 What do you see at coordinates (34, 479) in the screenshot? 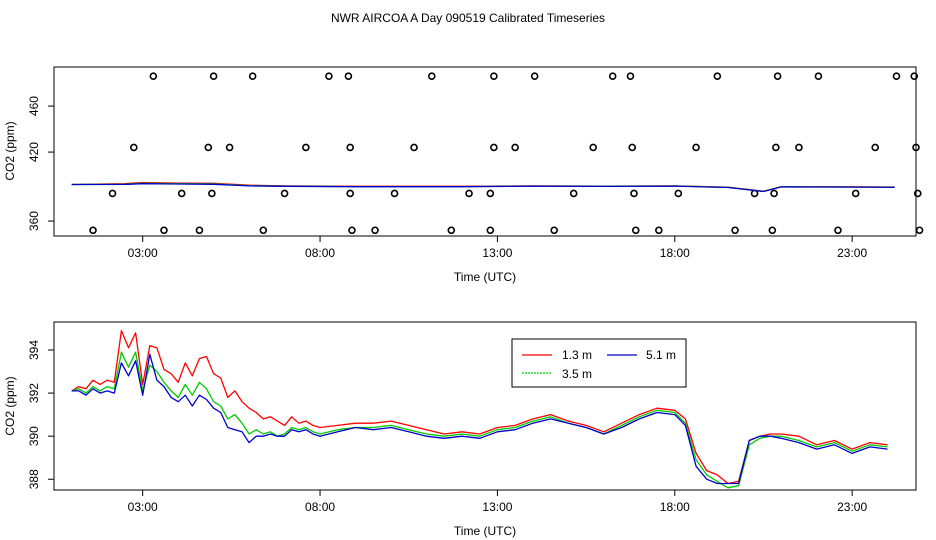
I see `bottom-y-tick-label: 388` at bounding box center [34, 479].